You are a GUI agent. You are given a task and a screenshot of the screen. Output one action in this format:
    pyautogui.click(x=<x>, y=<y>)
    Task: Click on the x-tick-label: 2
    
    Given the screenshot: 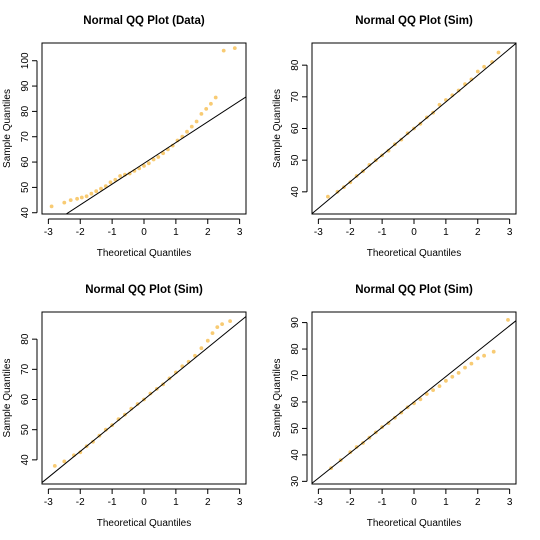 What is the action you would take?
    pyautogui.click(x=208, y=502)
    